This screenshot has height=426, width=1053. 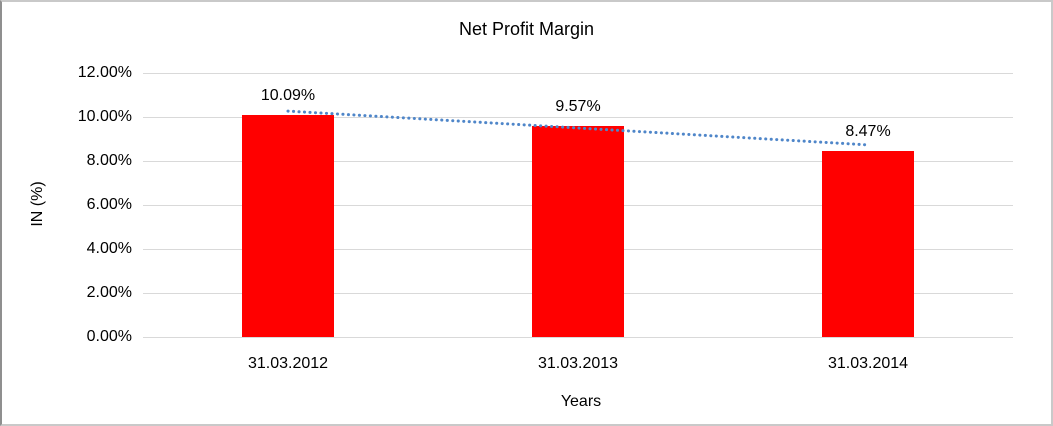 I want to click on x-tick-label: 31.03.2012, so click(x=288, y=363).